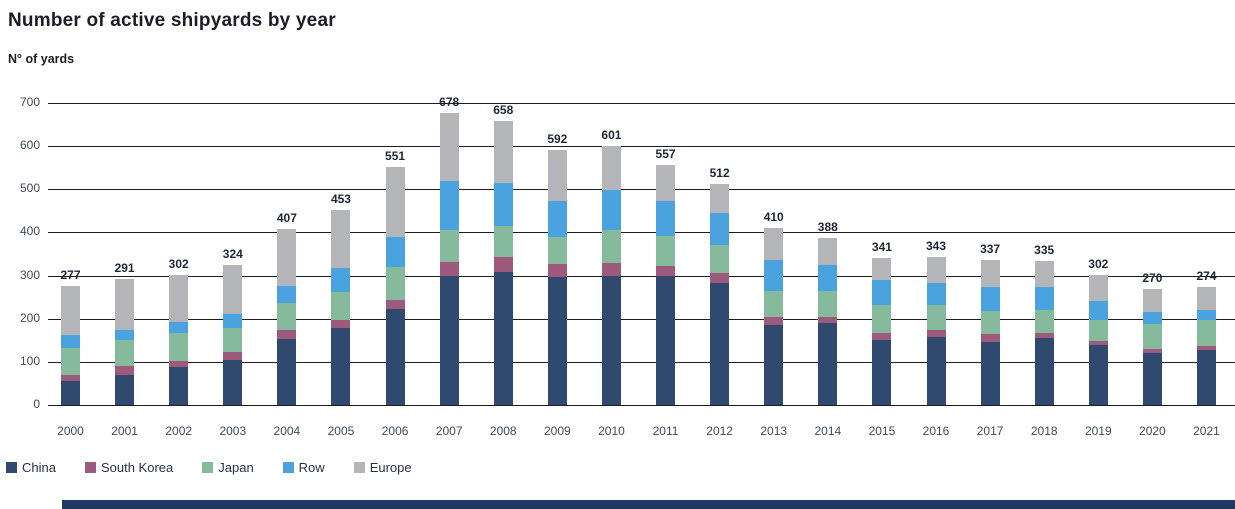  I want to click on total-label-2018: 335, so click(1044, 249).